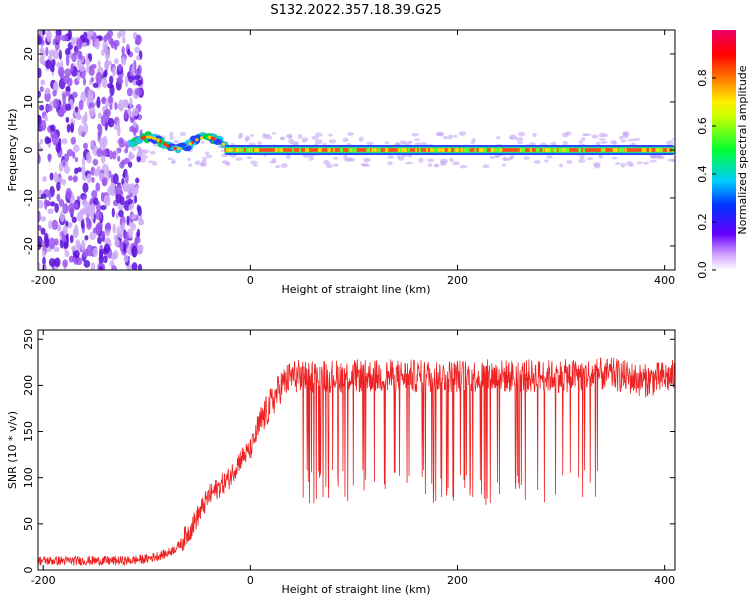  What do you see at coordinates (457, 280) in the screenshot?
I see `spectrogram-x-tick-label: 200` at bounding box center [457, 280].